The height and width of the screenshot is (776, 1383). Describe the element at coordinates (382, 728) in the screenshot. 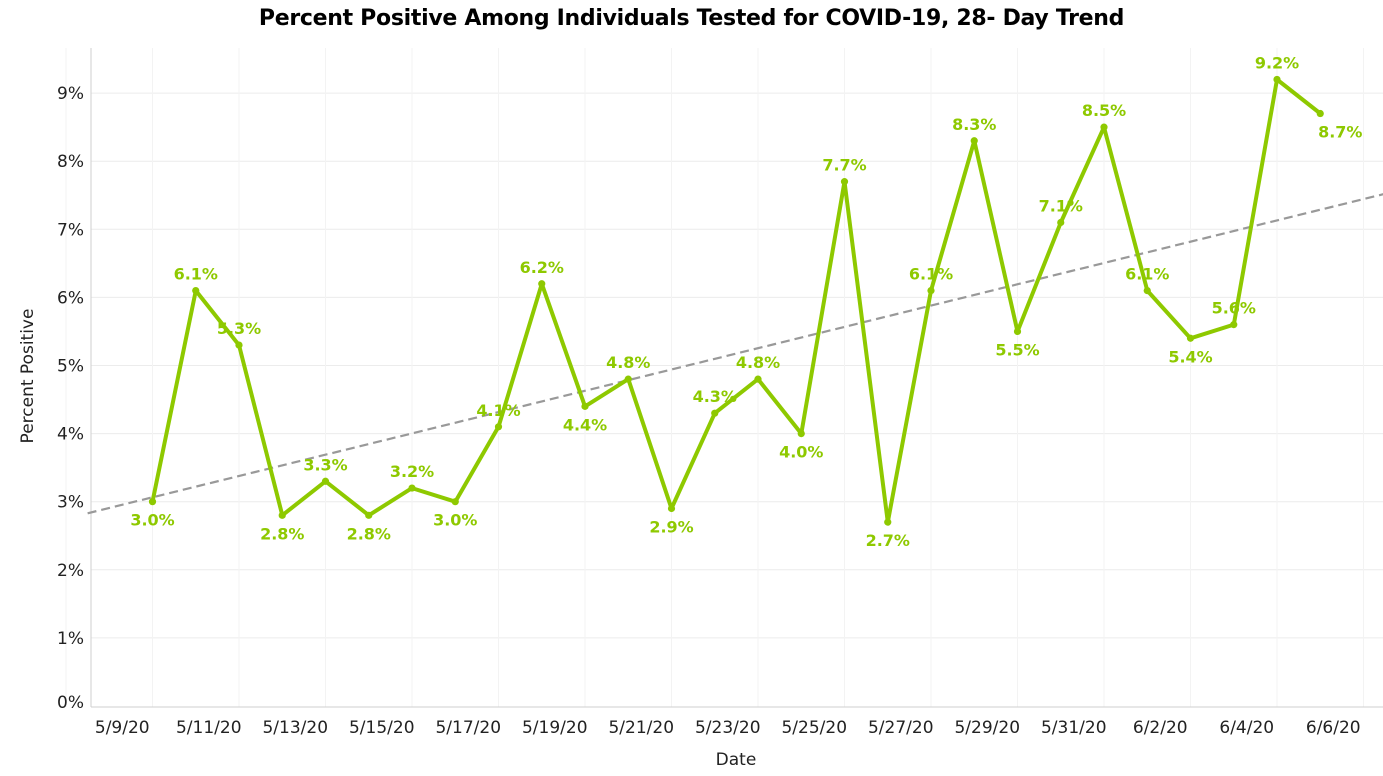

I see `x-tick-label: 5/15/20` at that location.